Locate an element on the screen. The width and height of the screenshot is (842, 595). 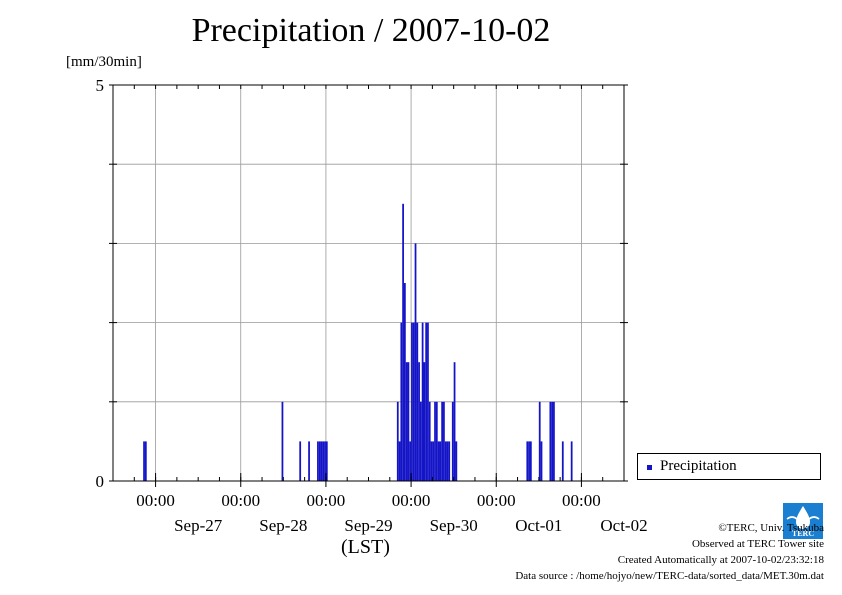
y-unit-label: [mm/30min] is located at coordinates (104, 62).